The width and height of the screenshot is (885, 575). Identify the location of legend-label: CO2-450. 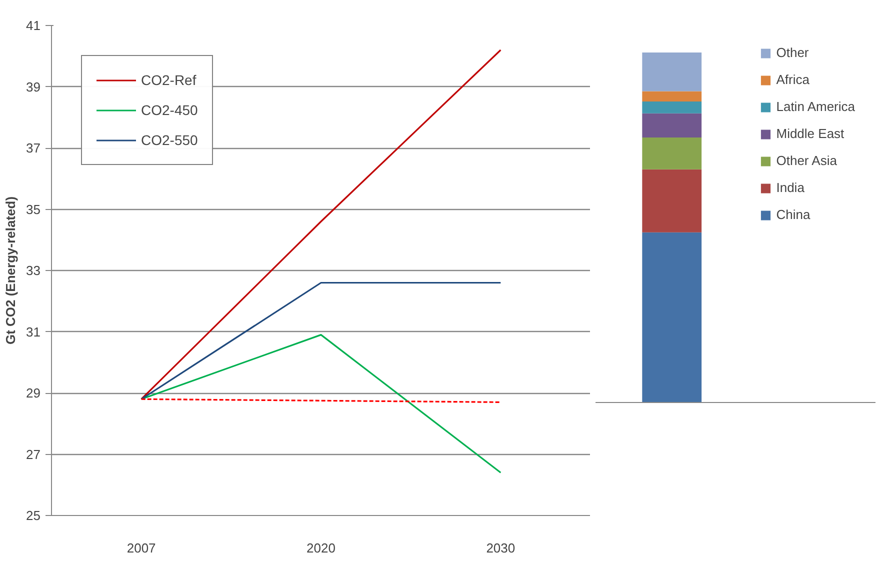
(169, 110).